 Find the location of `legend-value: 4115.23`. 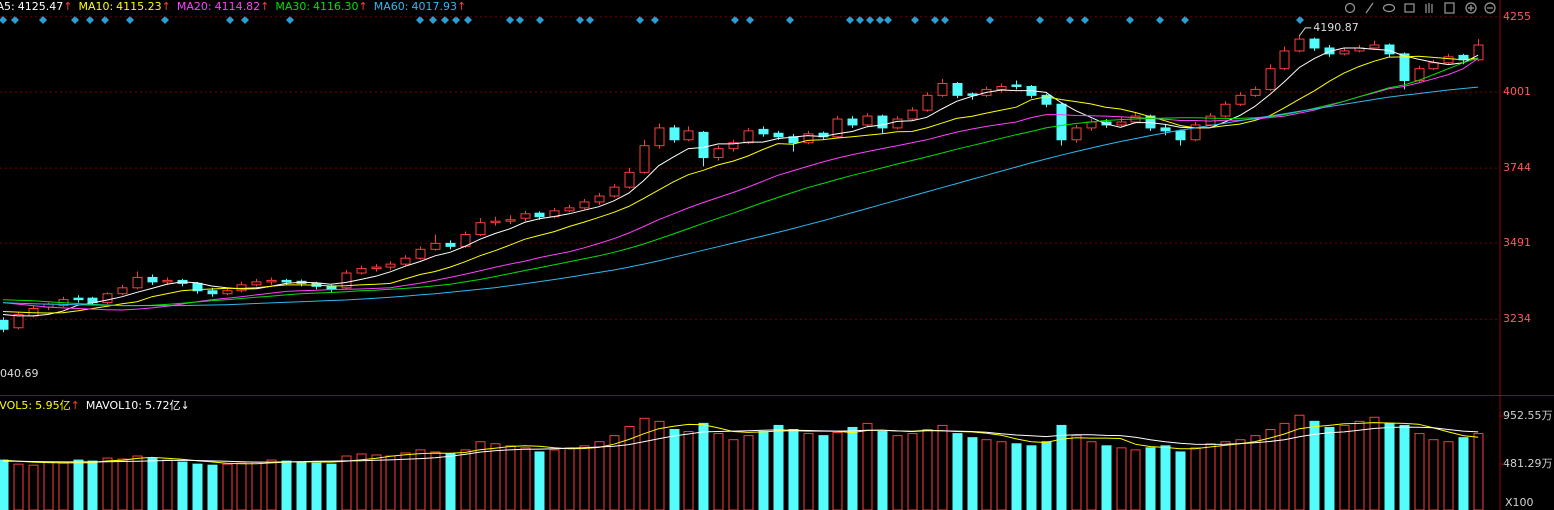

legend-value: 4115.23 is located at coordinates (139, 6).